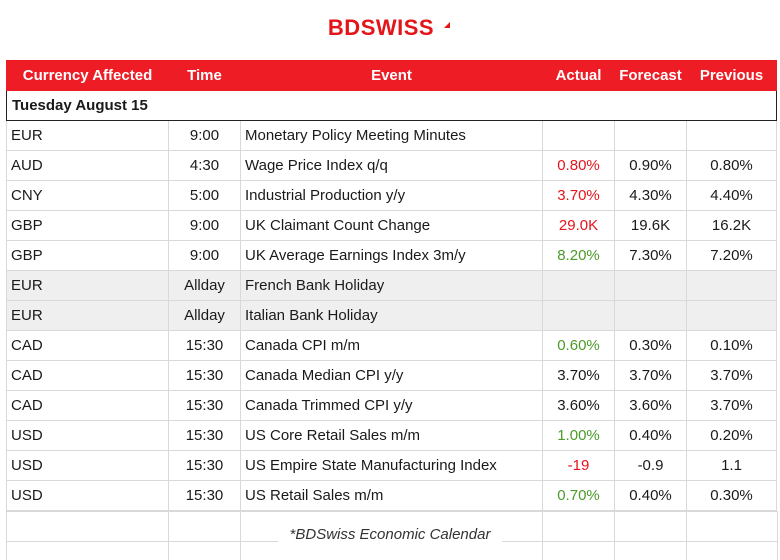 This screenshot has width=780, height=560. What do you see at coordinates (87, 195) in the screenshot?
I see `cell-currency: CNY` at bounding box center [87, 195].